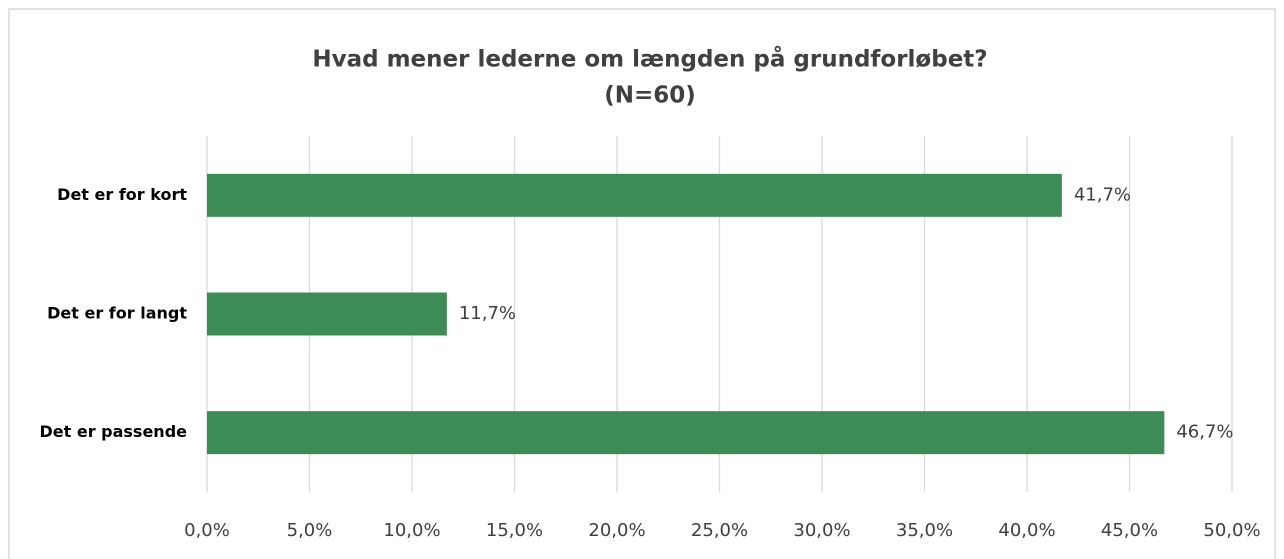 This screenshot has width=1284, height=559. What do you see at coordinates (1026, 530) in the screenshot?
I see `x-tick-label: 40,0%` at bounding box center [1026, 530].